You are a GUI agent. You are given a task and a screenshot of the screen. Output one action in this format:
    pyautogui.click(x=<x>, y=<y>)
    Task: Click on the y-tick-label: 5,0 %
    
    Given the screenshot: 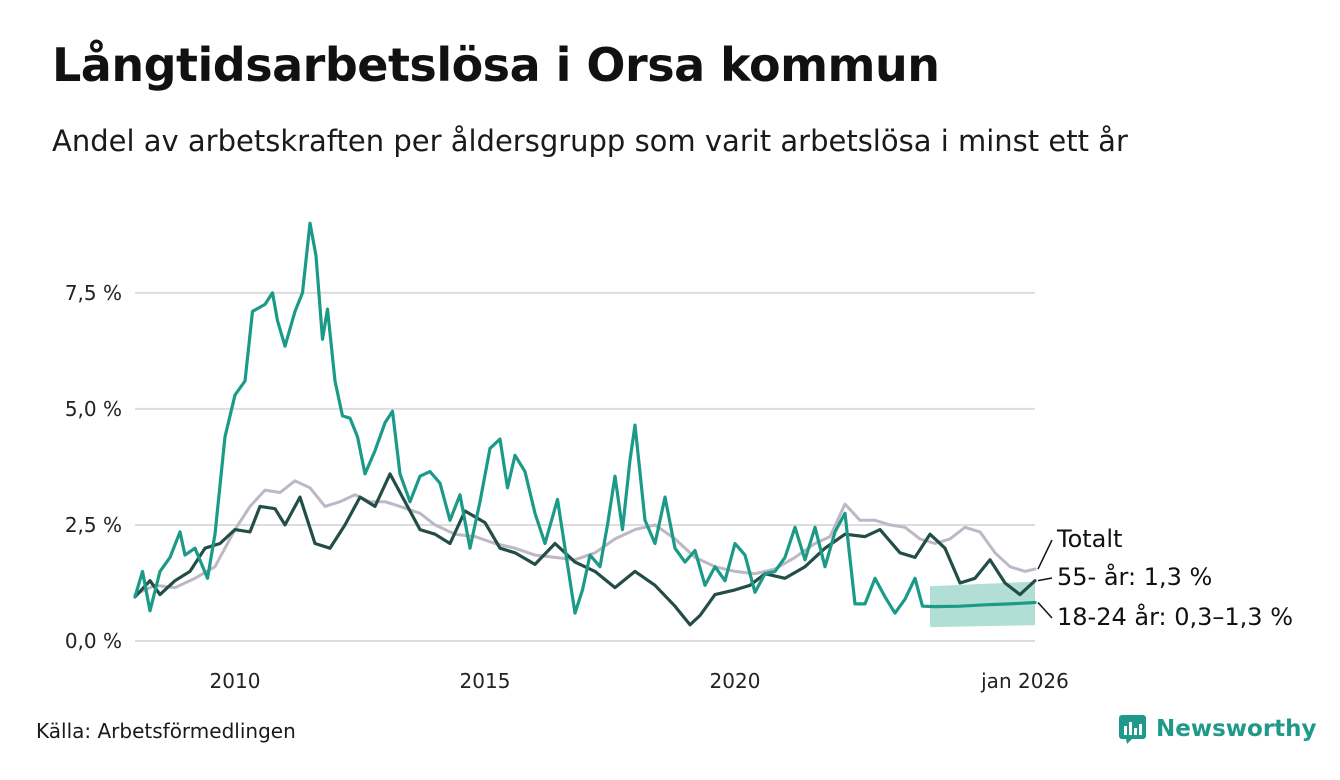 What is the action you would take?
    pyautogui.click(x=93, y=409)
    